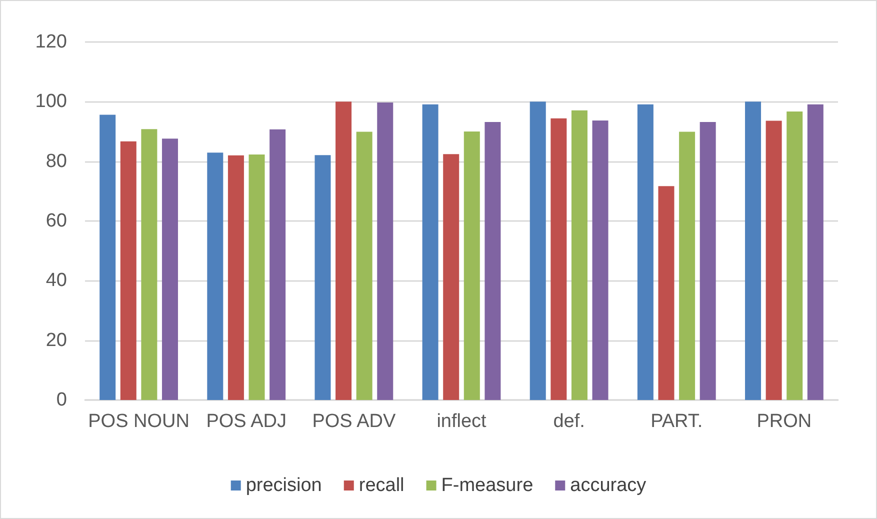 The height and width of the screenshot is (519, 877). I want to click on y-tick-label: 0, so click(61, 400).